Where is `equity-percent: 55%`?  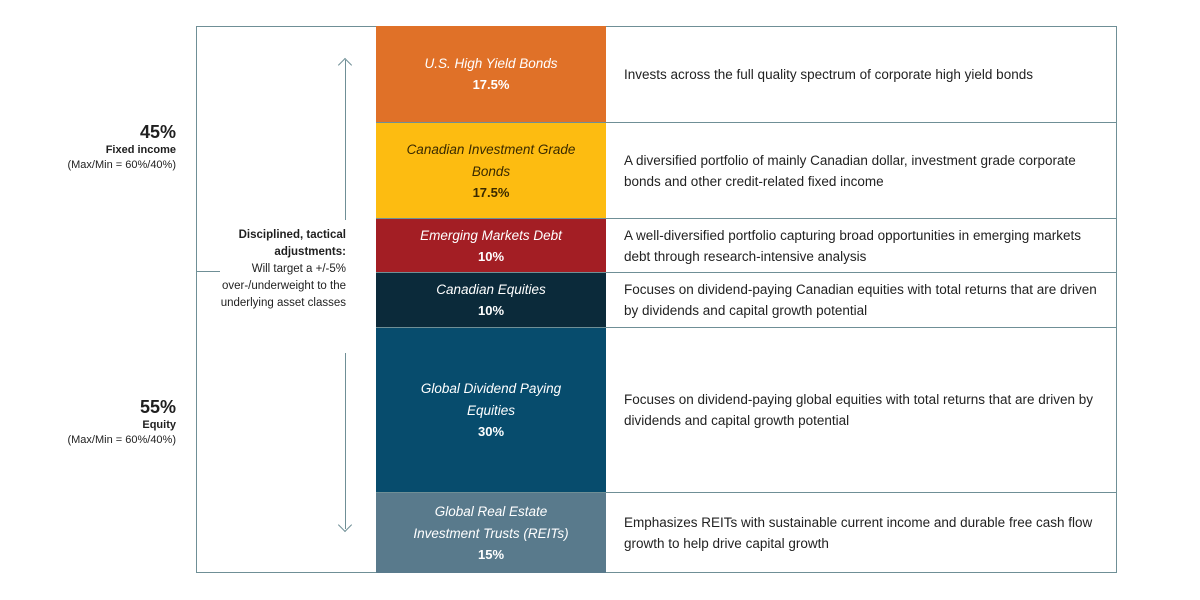 equity-percent: 55% is located at coordinates (157, 407).